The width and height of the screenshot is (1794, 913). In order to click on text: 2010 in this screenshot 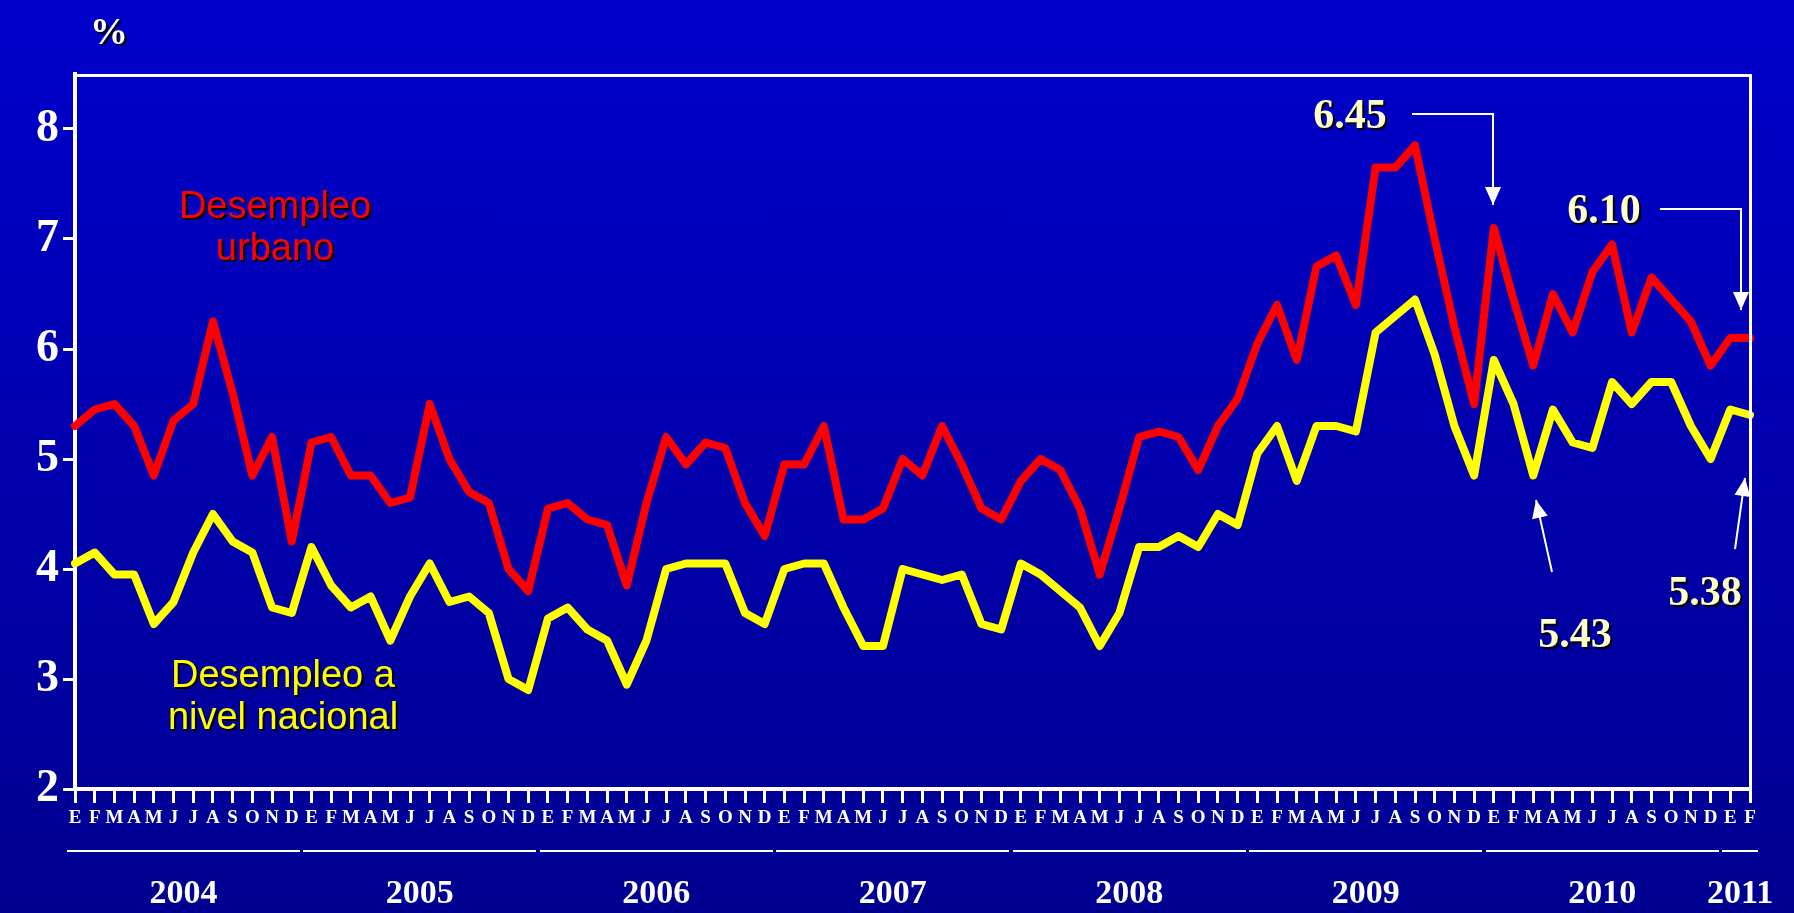, I will do `click(1602, 892)`.